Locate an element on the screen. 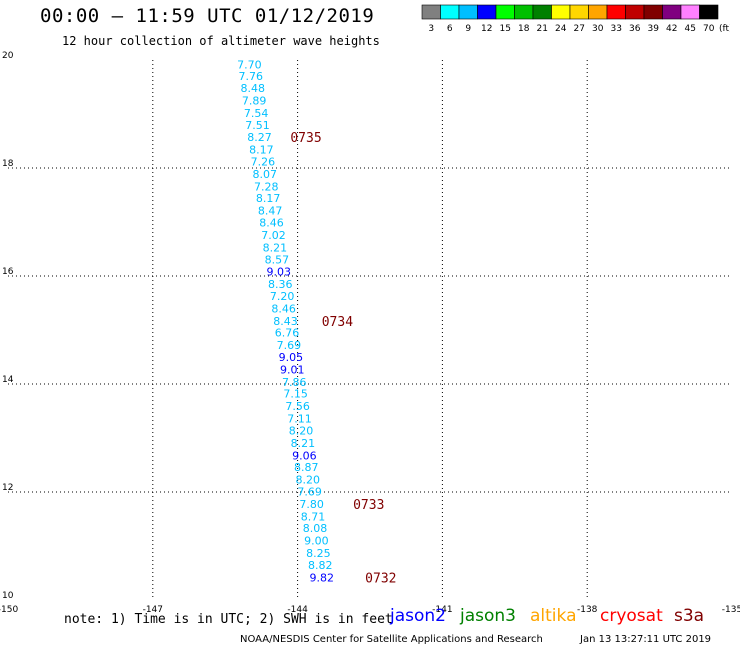 The width and height of the screenshot is (740, 650). wave-height-value: 8.07 is located at coordinates (265, 174).